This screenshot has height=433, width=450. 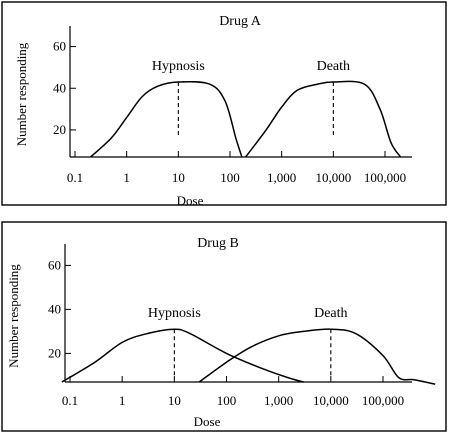 I want to click on chart-title: Drug B, so click(x=218, y=243).